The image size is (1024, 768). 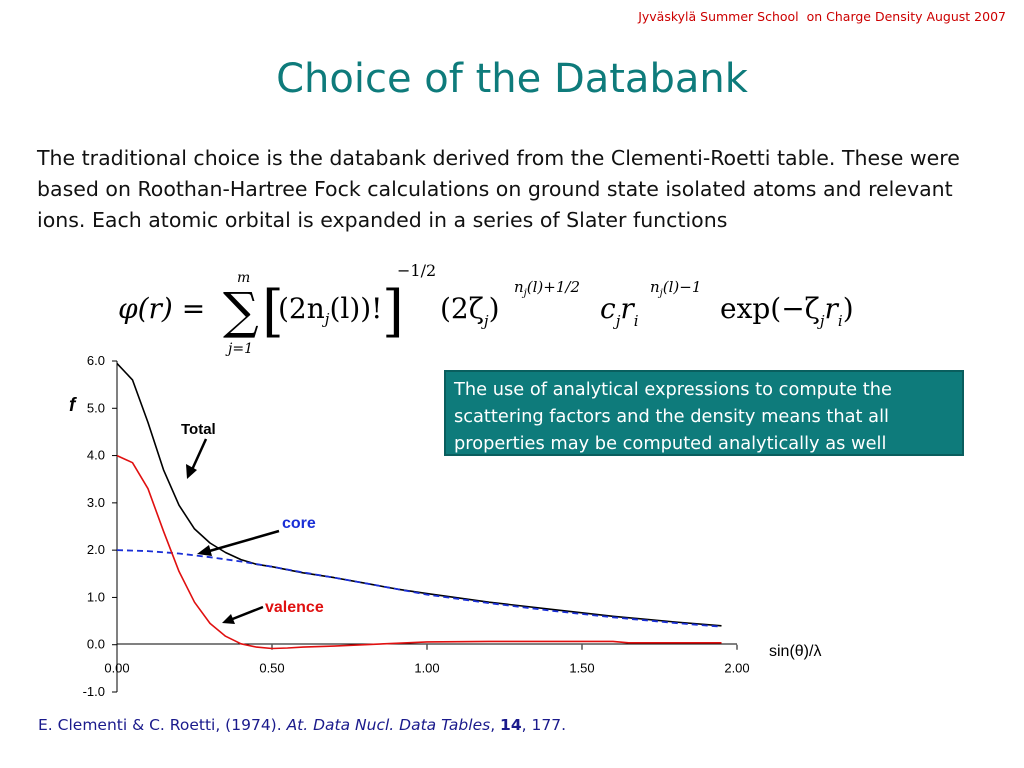 What do you see at coordinates (94, 691) in the screenshot?
I see `y-tick-label: -1.0` at bounding box center [94, 691].